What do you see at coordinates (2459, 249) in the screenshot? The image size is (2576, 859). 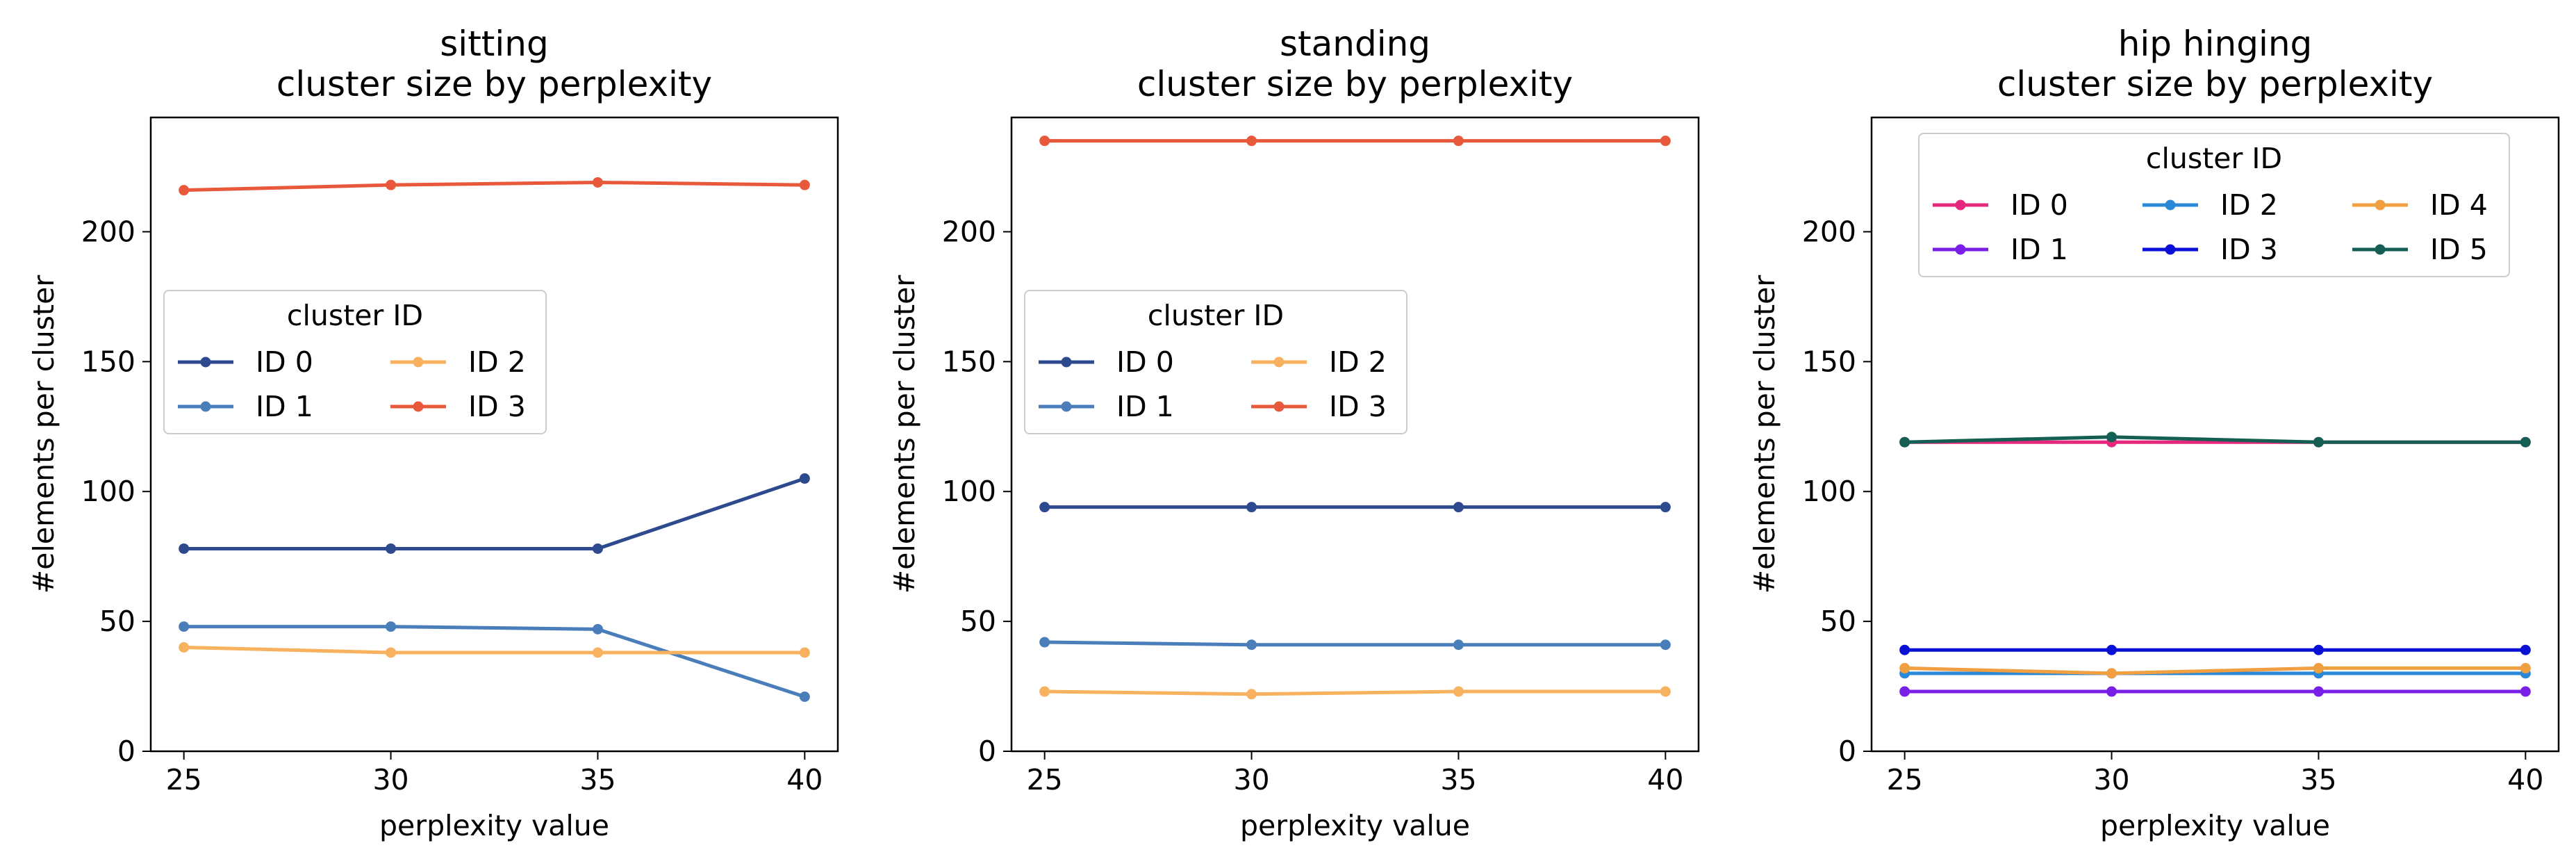 I see `legend-label: ID 5` at bounding box center [2459, 249].